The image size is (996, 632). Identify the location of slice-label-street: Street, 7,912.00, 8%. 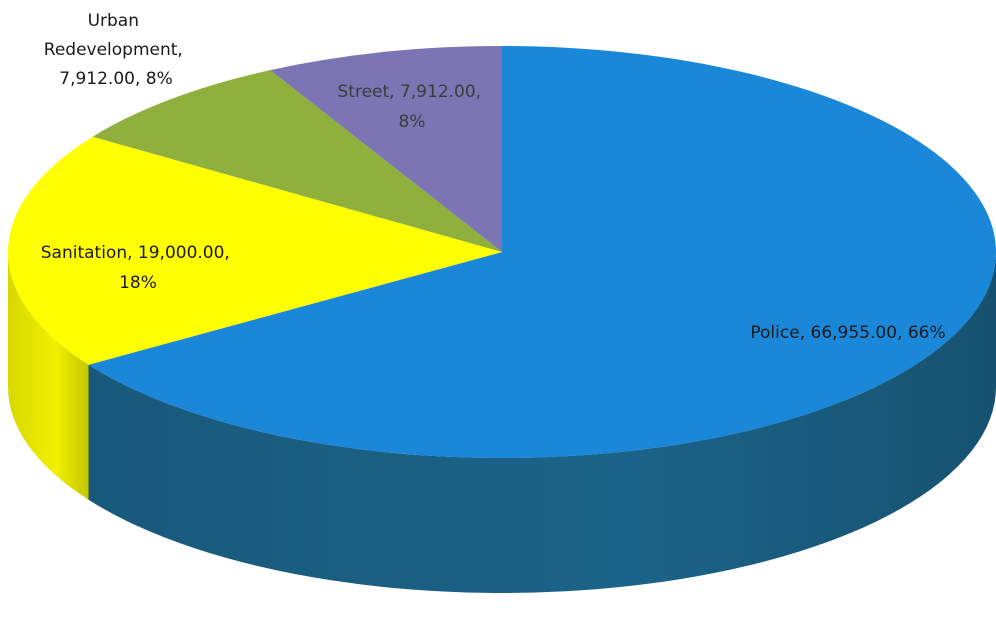
(412, 107).